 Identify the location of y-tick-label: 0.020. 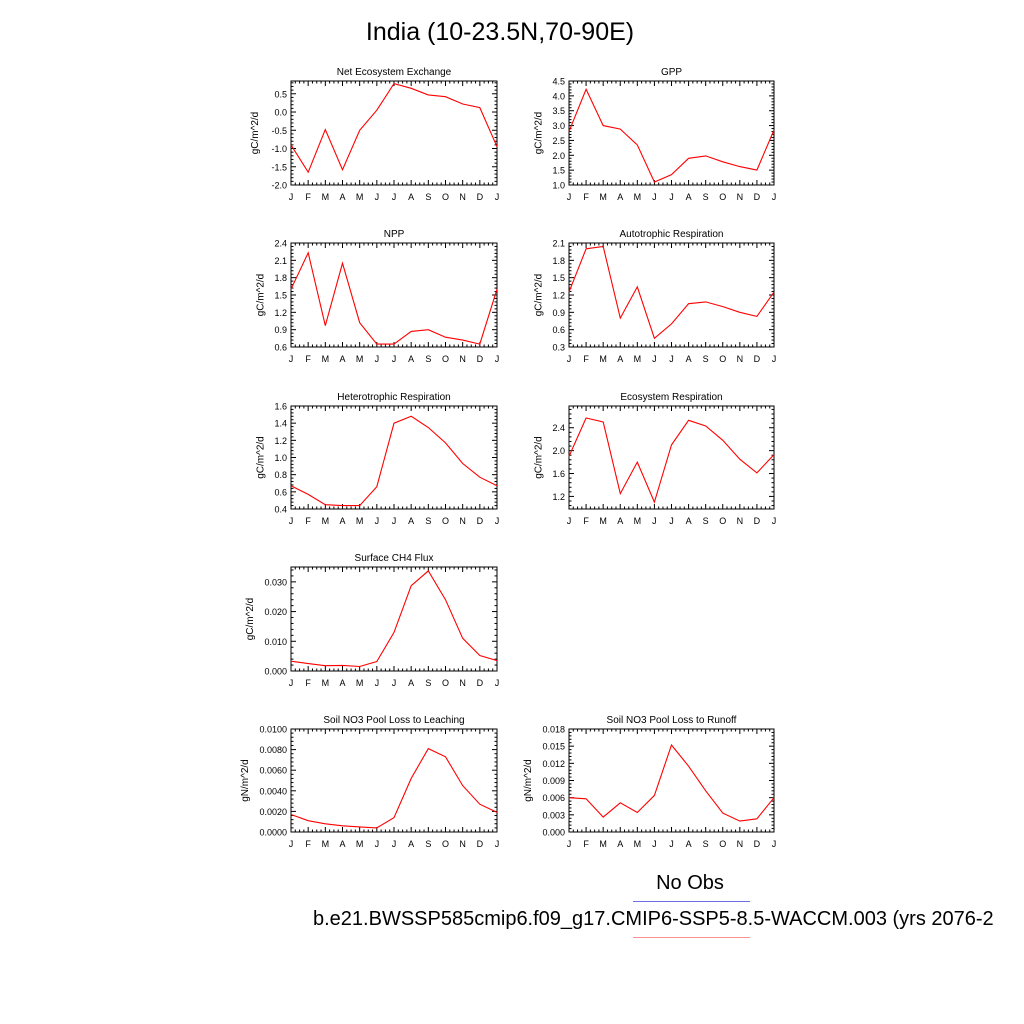
(275, 612).